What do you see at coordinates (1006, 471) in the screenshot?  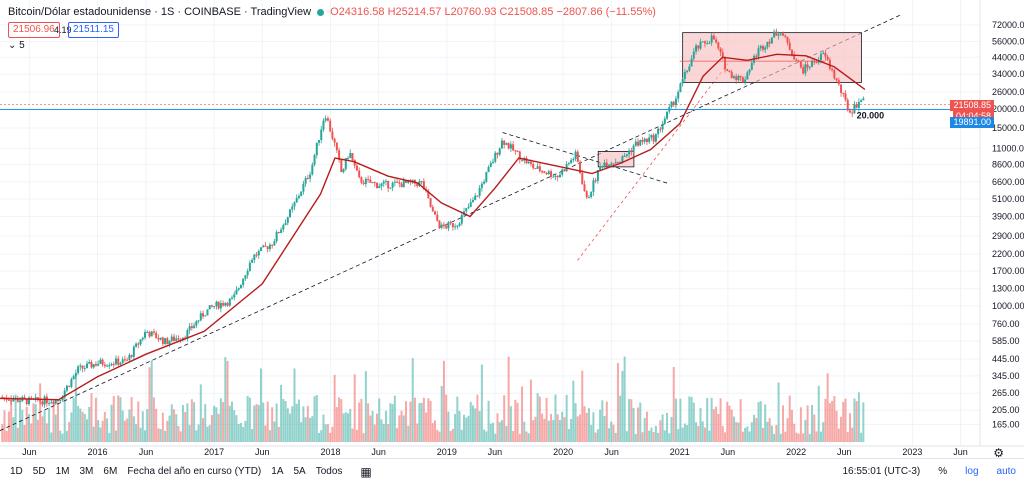 I see `auto-toggle: auto` at bounding box center [1006, 471].